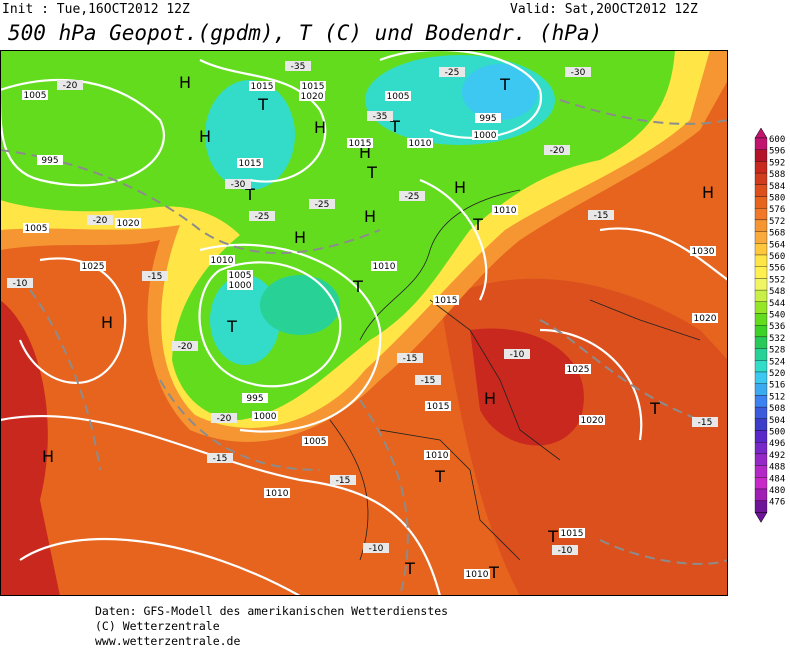 This screenshot has height=648, width=790. Describe the element at coordinates (777, 409) in the screenshot. I see `colorbar-label: 508` at that location.